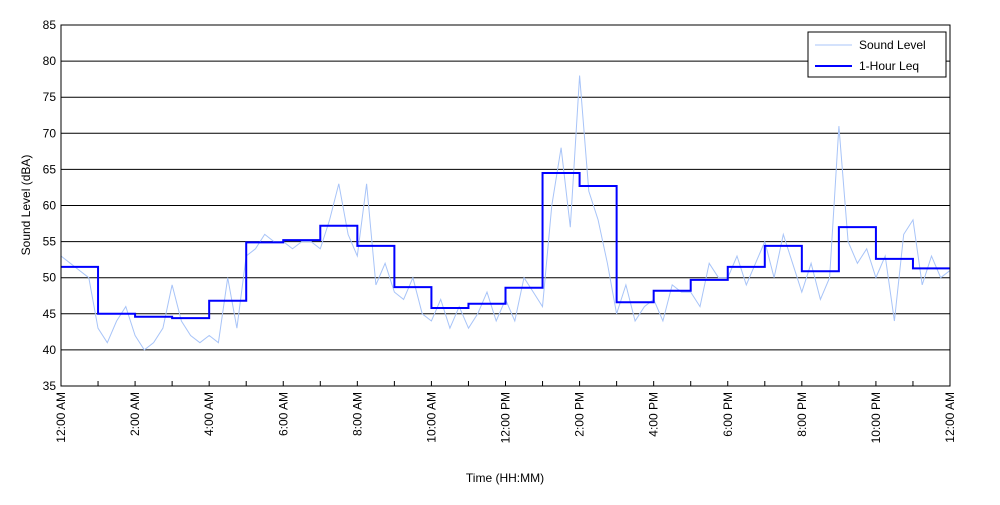  What do you see at coordinates (26, 205) in the screenshot?
I see `y-axis-label: Sound Level (dBA)` at bounding box center [26, 205].